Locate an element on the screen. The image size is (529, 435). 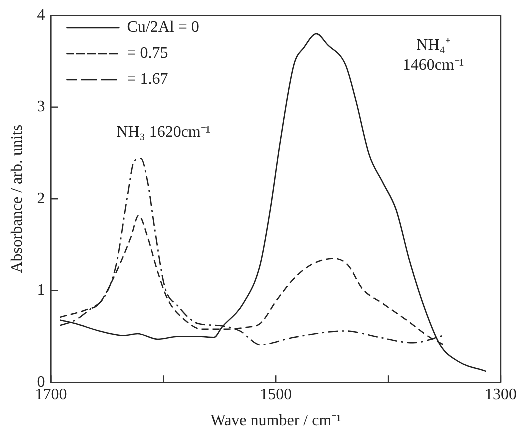
x-tick-label: 1500 is located at coordinates (276, 395).